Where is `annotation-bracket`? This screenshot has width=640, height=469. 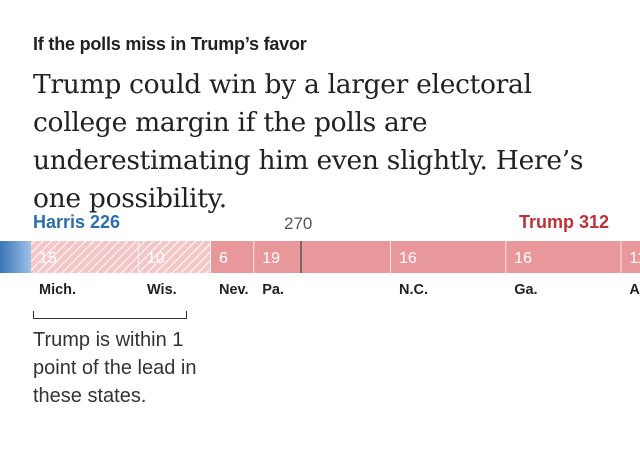
annotation-bracket is located at coordinates (110, 315).